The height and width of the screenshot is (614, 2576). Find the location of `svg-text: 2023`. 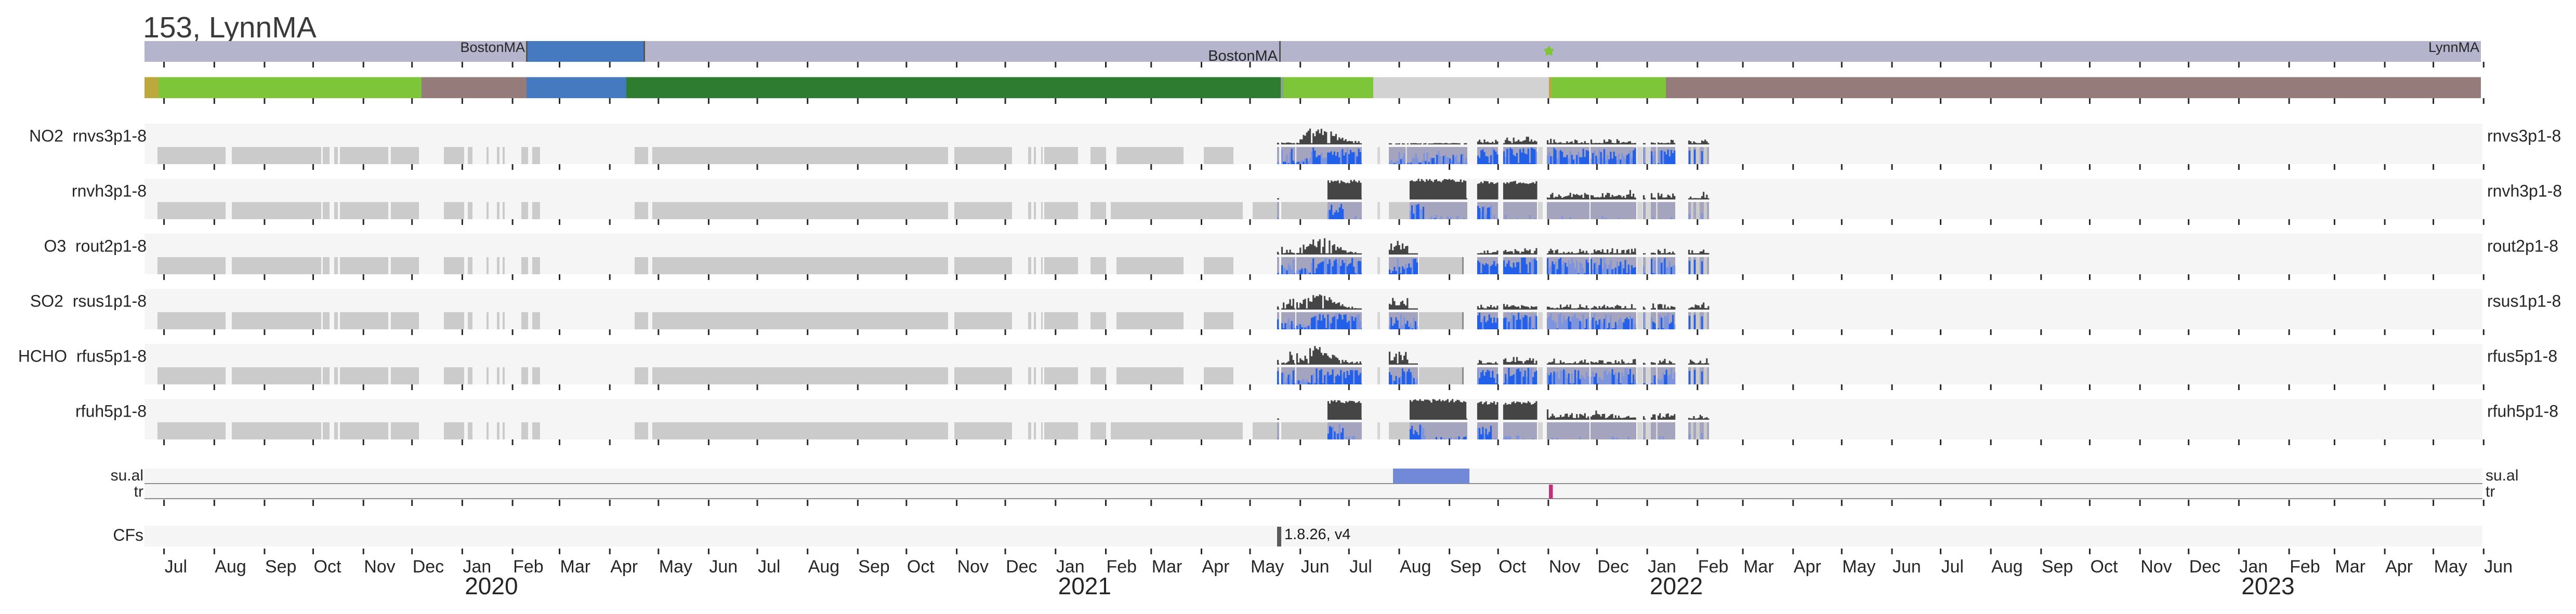

svg-text: 2023 is located at coordinates (2267, 585).